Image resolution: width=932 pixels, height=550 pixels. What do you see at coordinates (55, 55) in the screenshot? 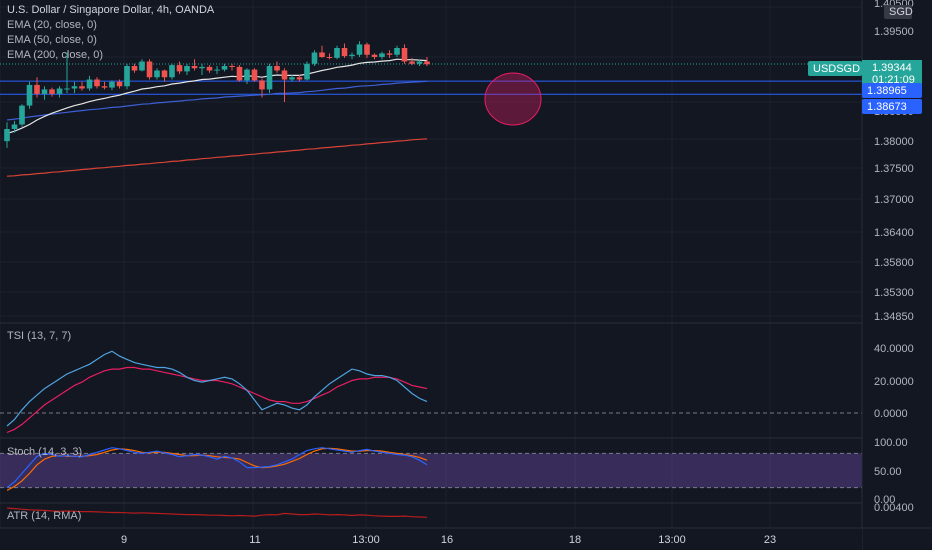
I see `legend-ema200: EMA (200, close, 0)` at bounding box center [55, 55].